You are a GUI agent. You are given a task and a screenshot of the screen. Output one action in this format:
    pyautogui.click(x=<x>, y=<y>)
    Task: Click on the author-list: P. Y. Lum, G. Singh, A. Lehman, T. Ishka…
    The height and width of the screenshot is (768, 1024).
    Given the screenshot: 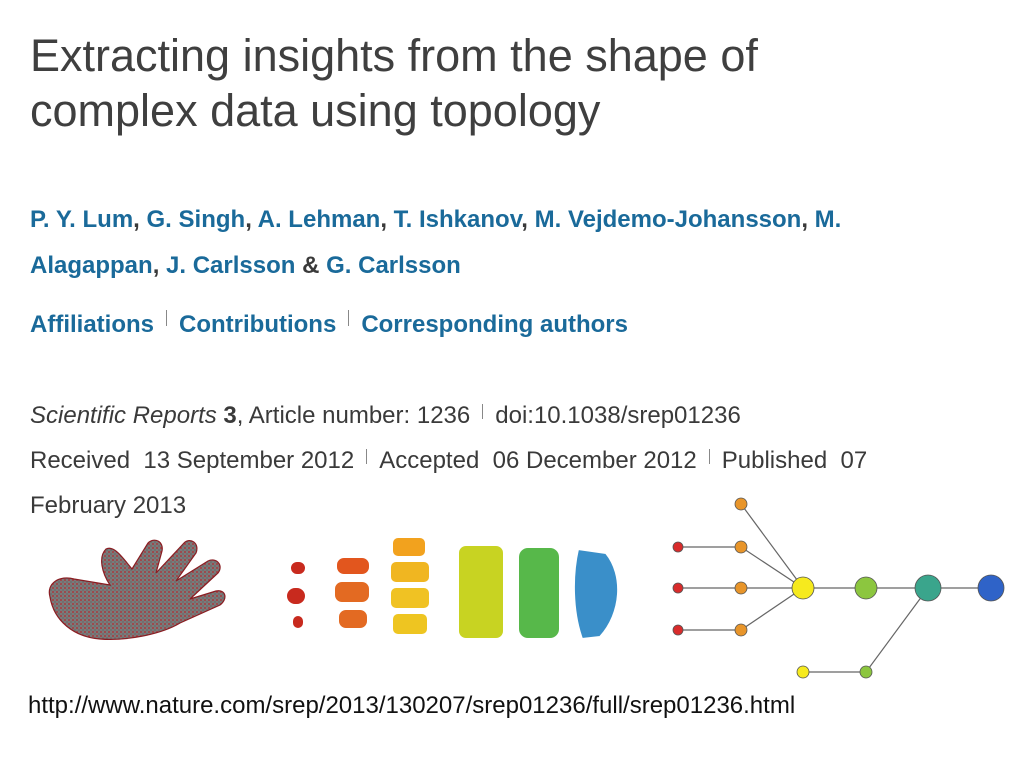 What is the action you would take?
    pyautogui.click(x=525, y=243)
    